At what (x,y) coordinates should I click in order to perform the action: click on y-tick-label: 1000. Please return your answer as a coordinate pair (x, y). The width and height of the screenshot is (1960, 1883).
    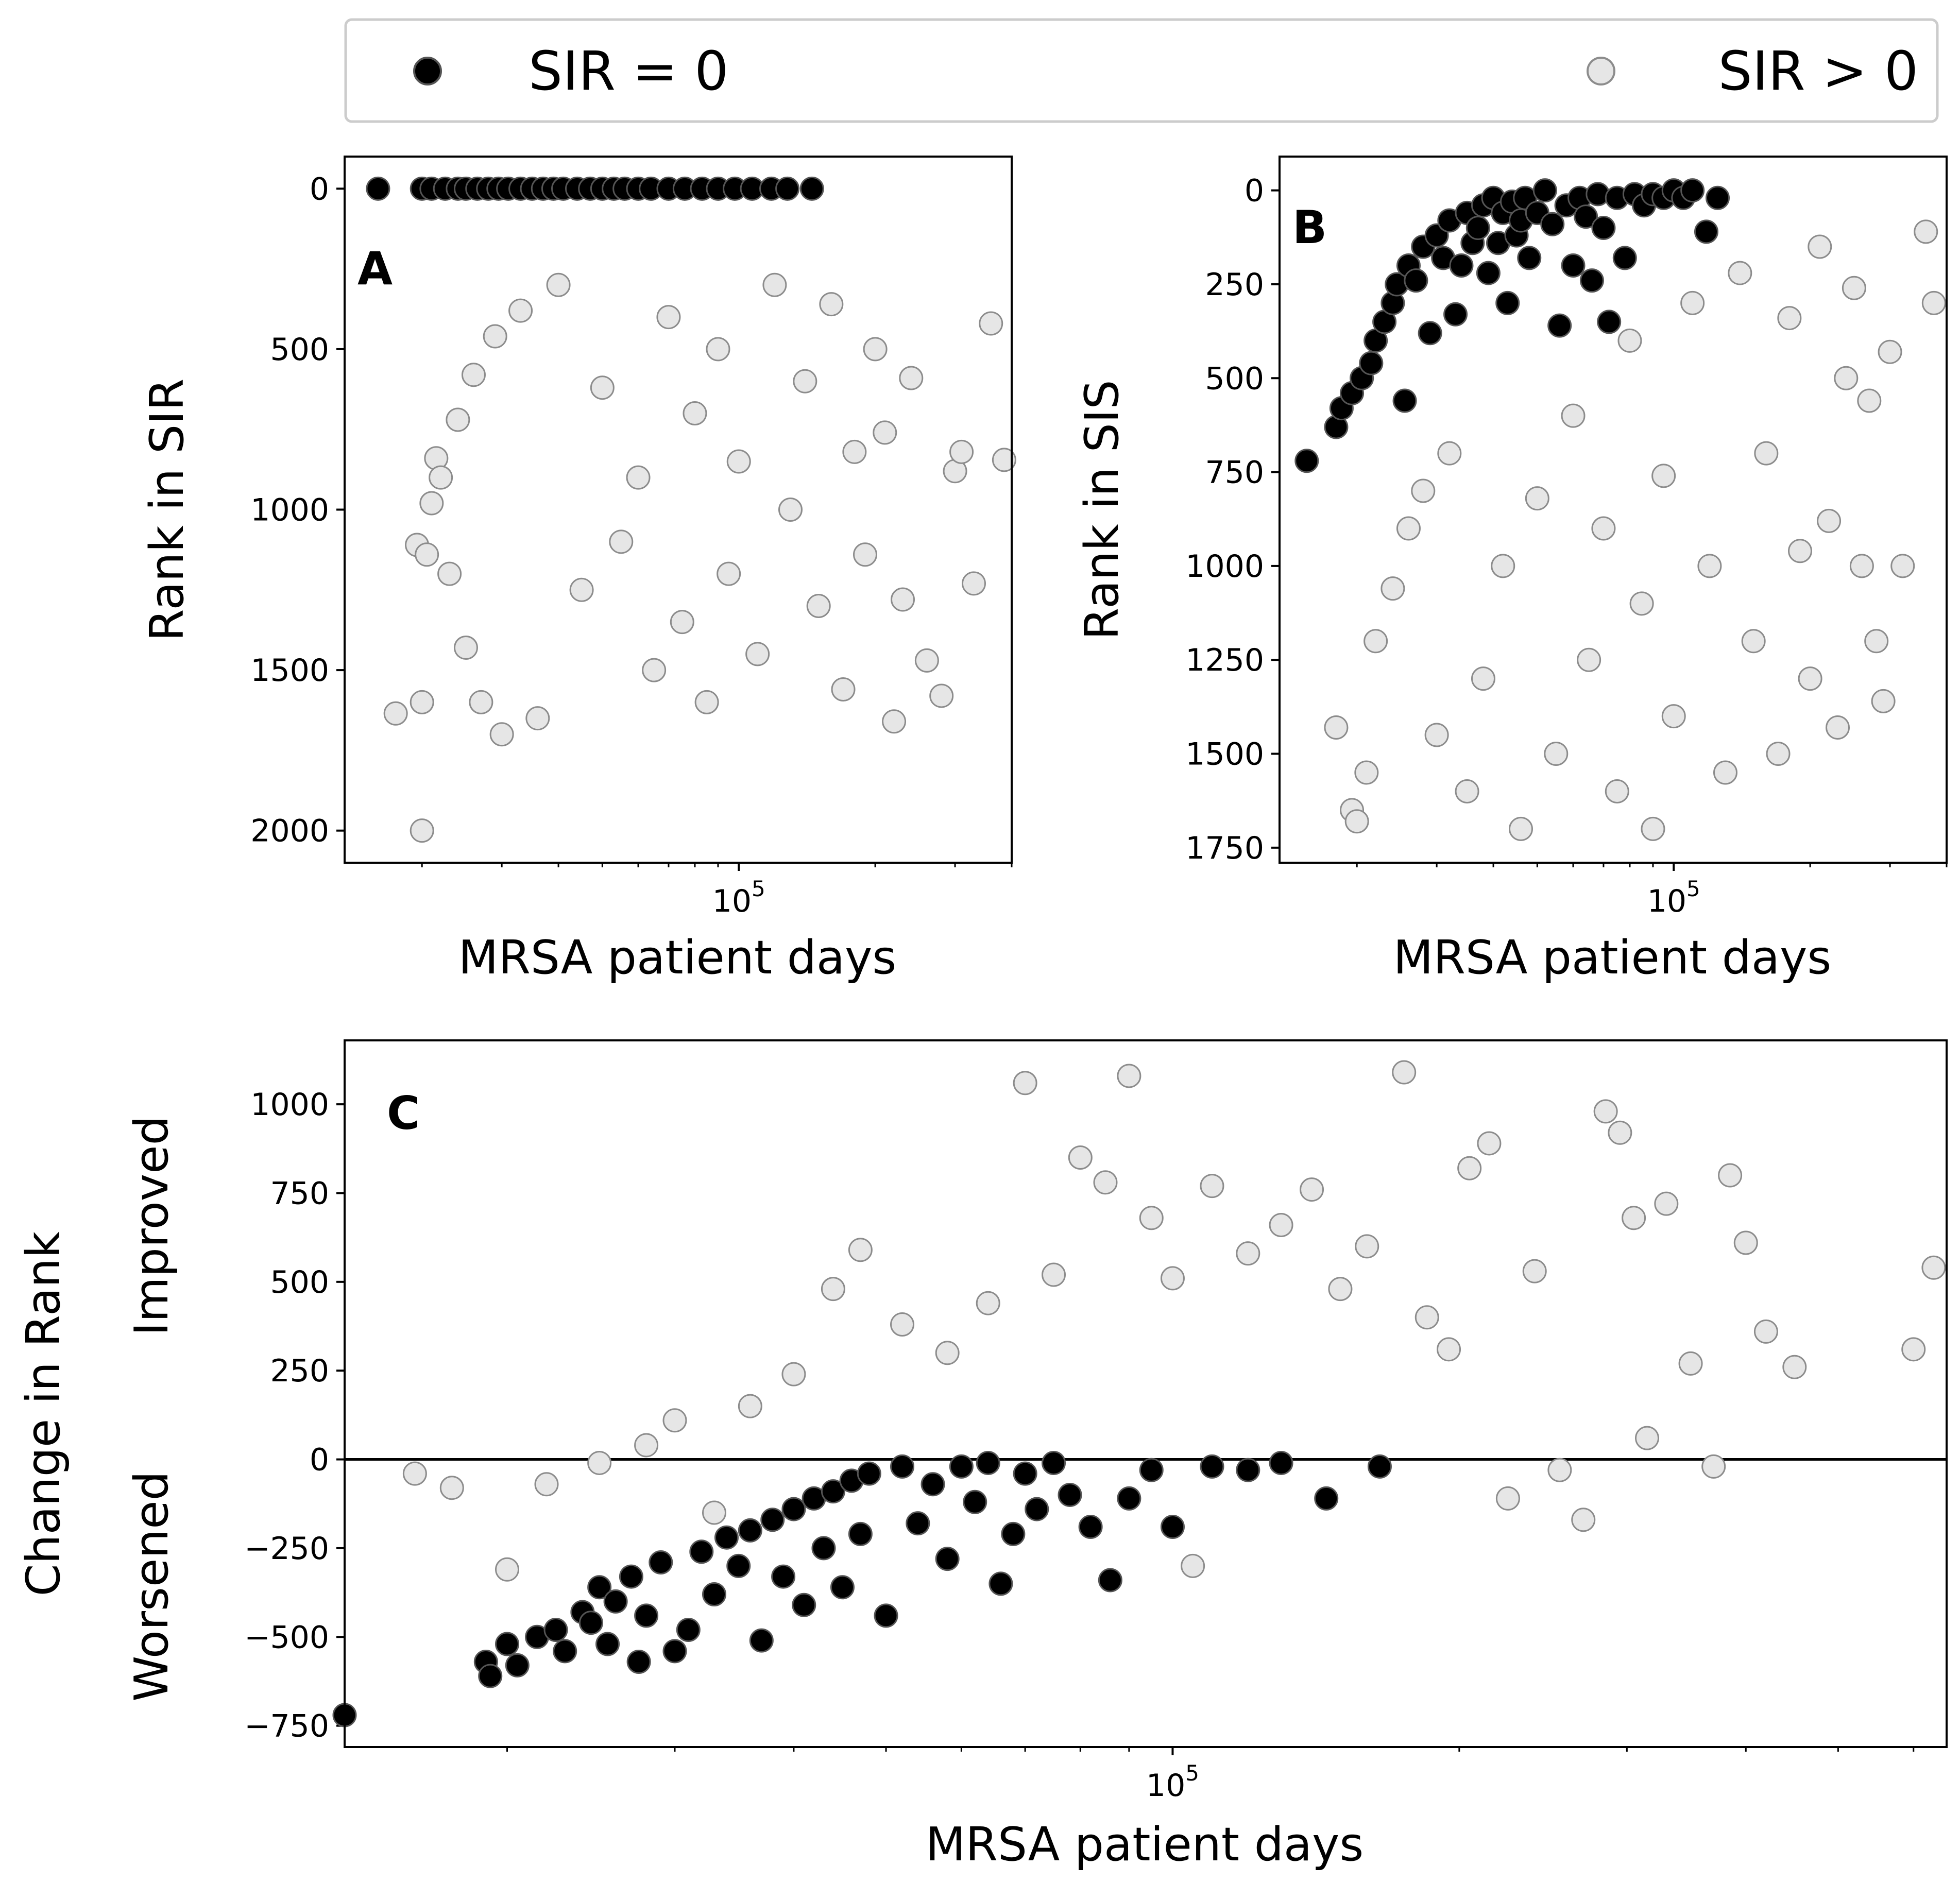
    Looking at the image, I should click on (1225, 567).